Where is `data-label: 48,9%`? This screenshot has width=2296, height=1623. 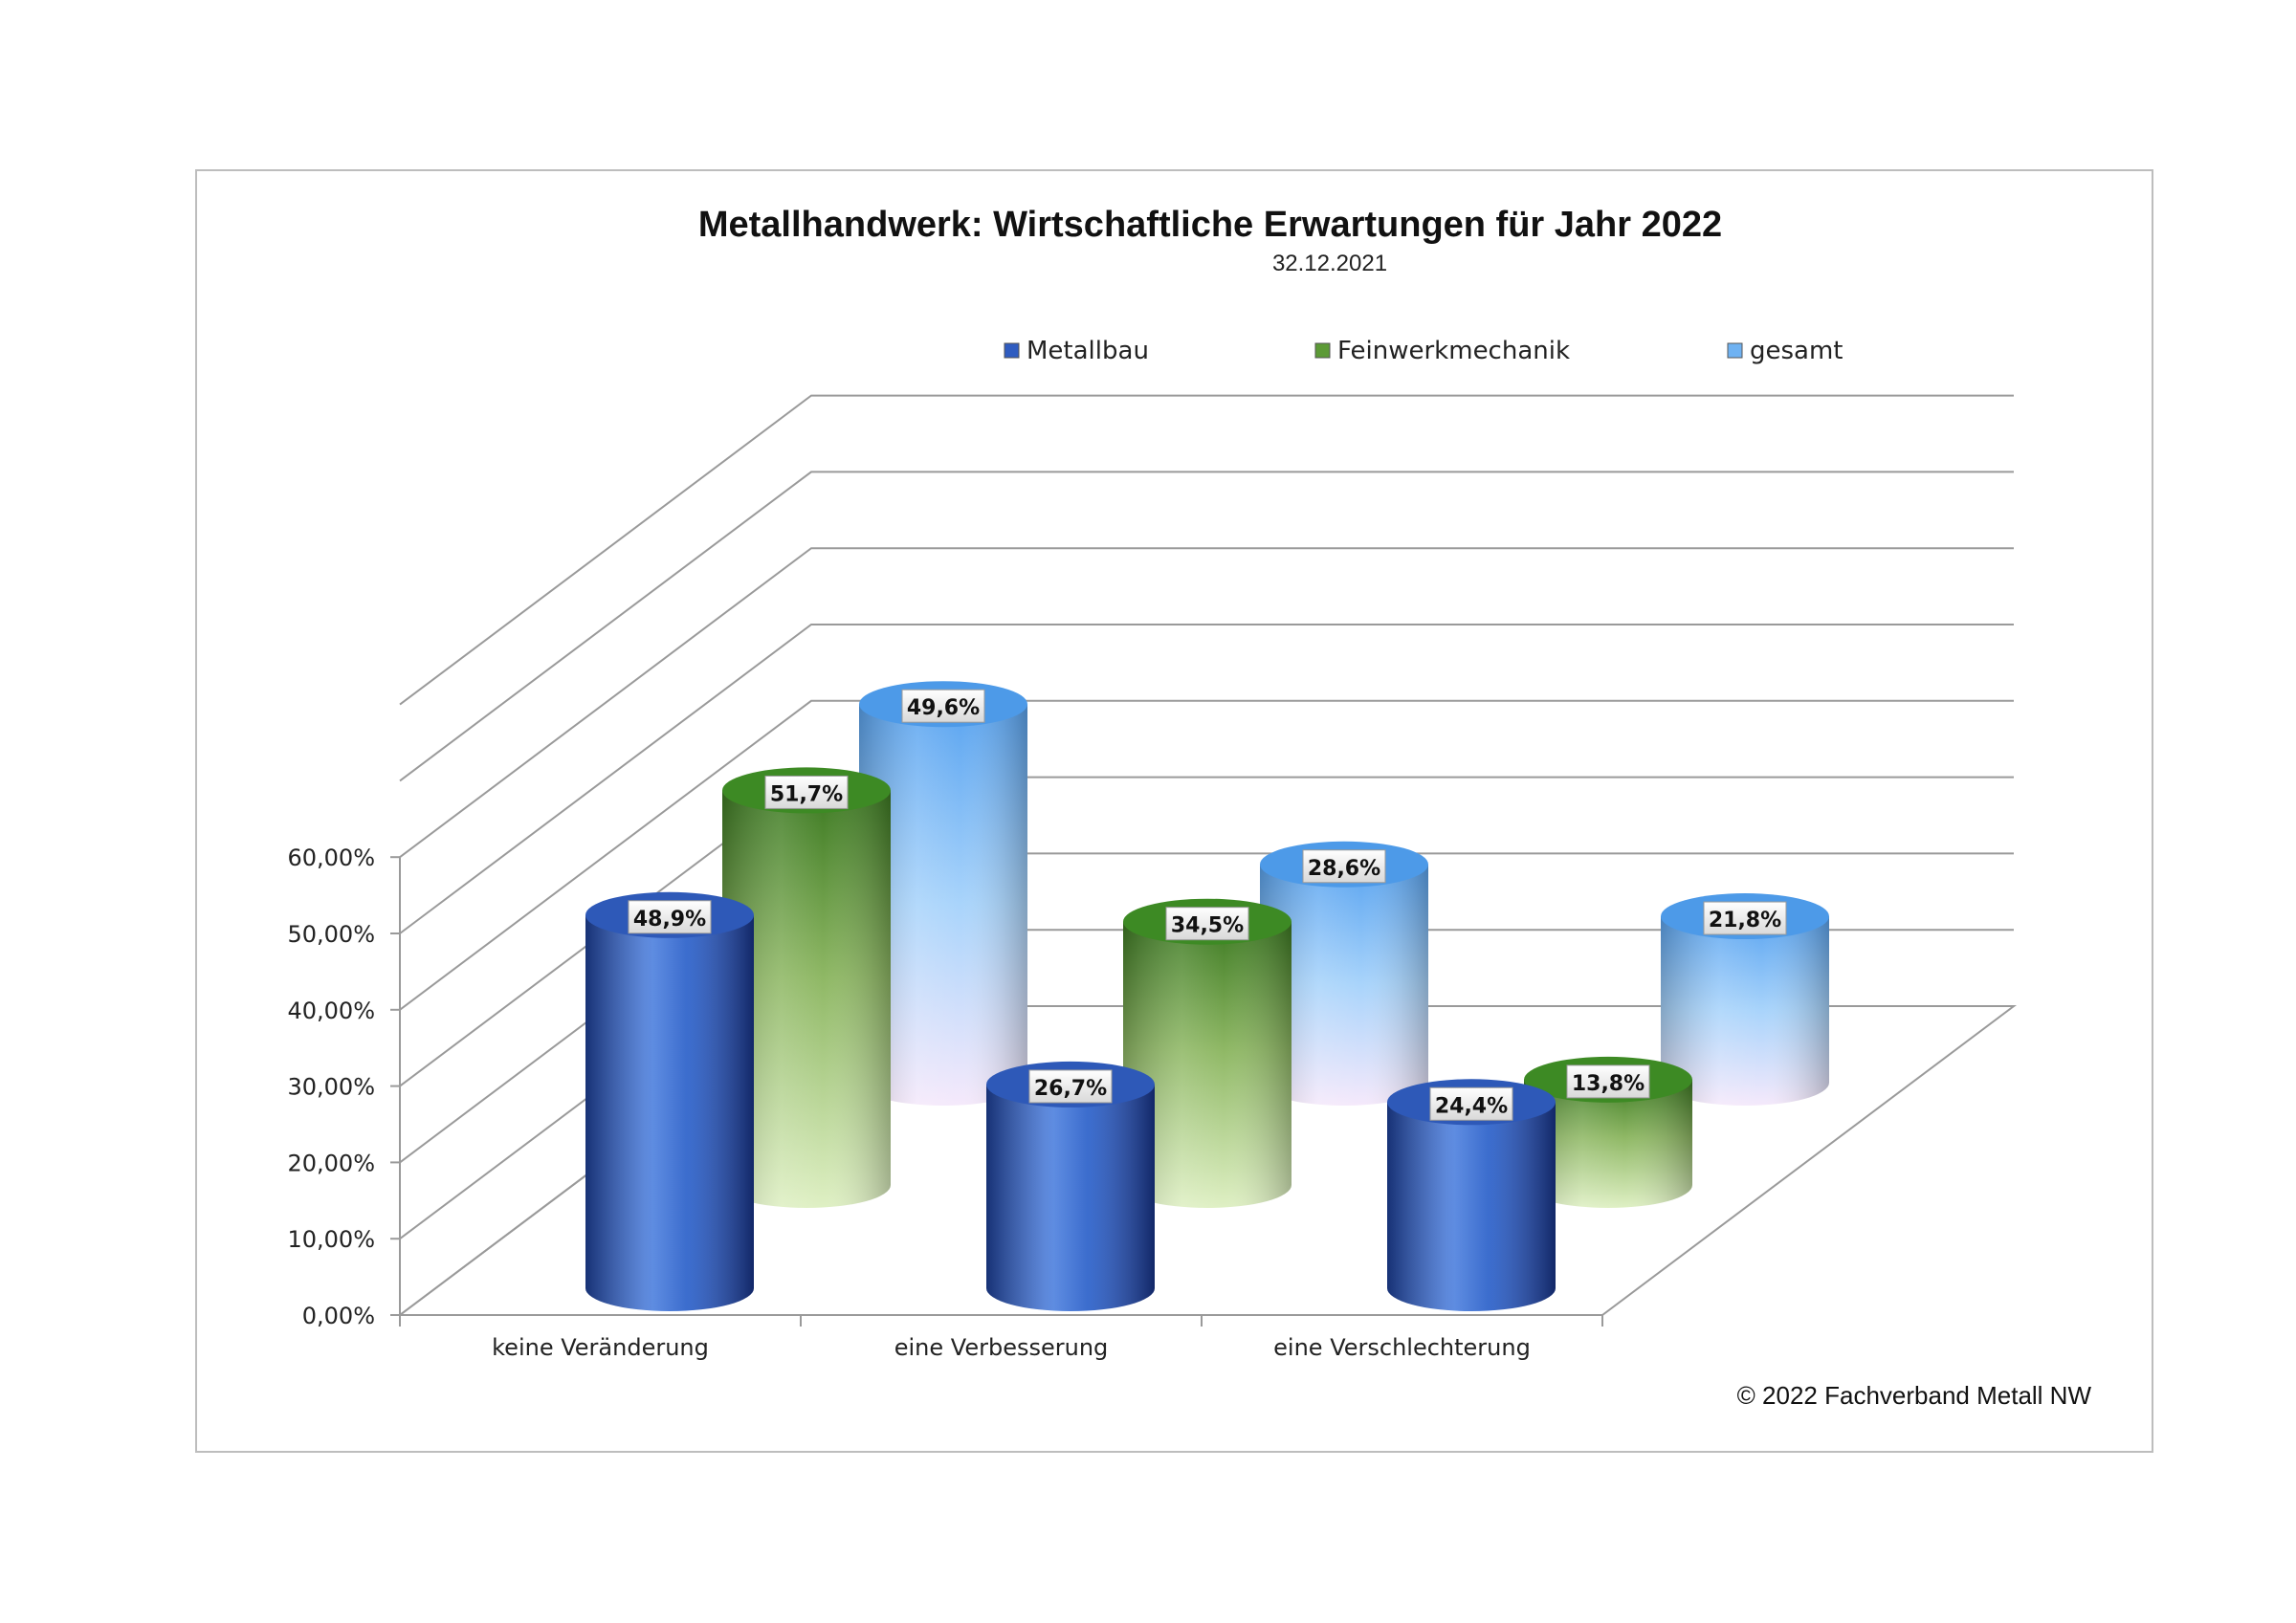 data-label: 48,9% is located at coordinates (669, 920).